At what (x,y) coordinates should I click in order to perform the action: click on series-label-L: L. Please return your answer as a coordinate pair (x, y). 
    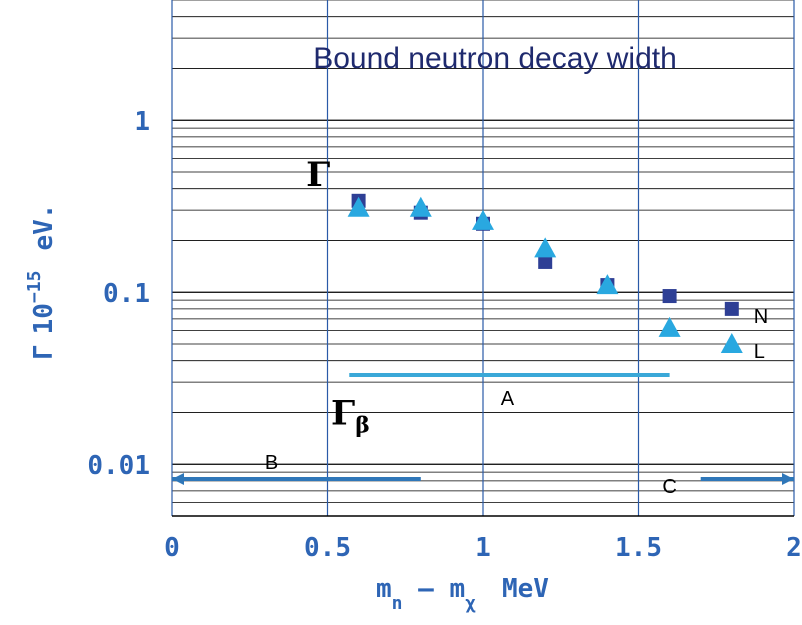
    Looking at the image, I should click on (759, 352).